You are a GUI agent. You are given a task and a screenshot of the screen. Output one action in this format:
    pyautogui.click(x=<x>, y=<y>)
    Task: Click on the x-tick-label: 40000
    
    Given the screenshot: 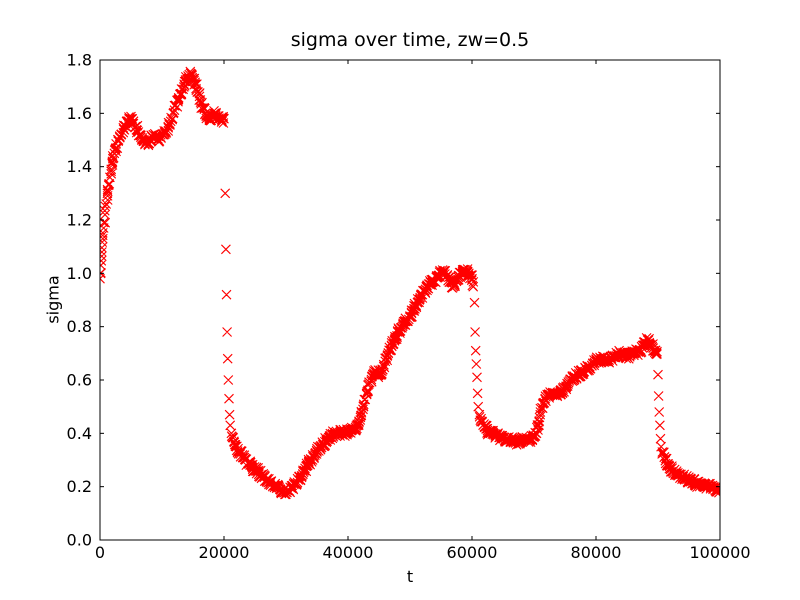 What is the action you would take?
    pyautogui.click(x=348, y=552)
    